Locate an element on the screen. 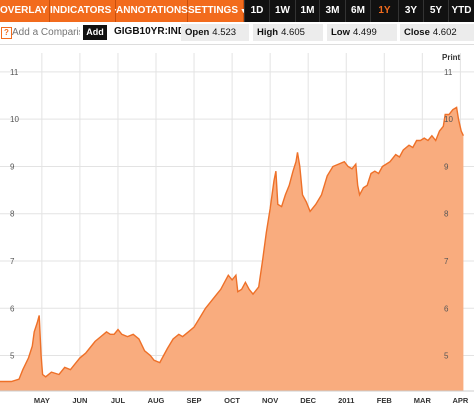 Image resolution: width=474 pixels, height=408 pixels. high-stat: High 4.605 is located at coordinates (288, 32).